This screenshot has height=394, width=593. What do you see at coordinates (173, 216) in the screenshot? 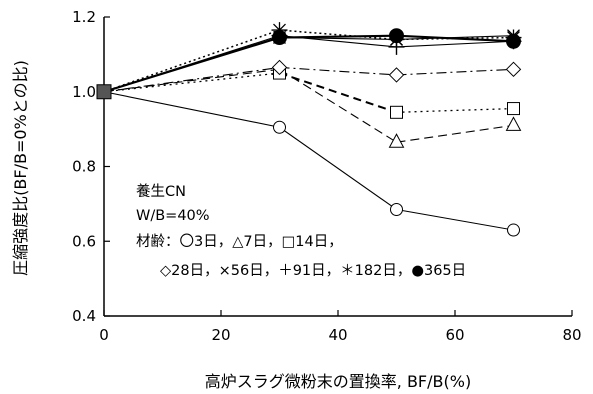
I see `legend-line-2: W/B=40%` at bounding box center [173, 216].